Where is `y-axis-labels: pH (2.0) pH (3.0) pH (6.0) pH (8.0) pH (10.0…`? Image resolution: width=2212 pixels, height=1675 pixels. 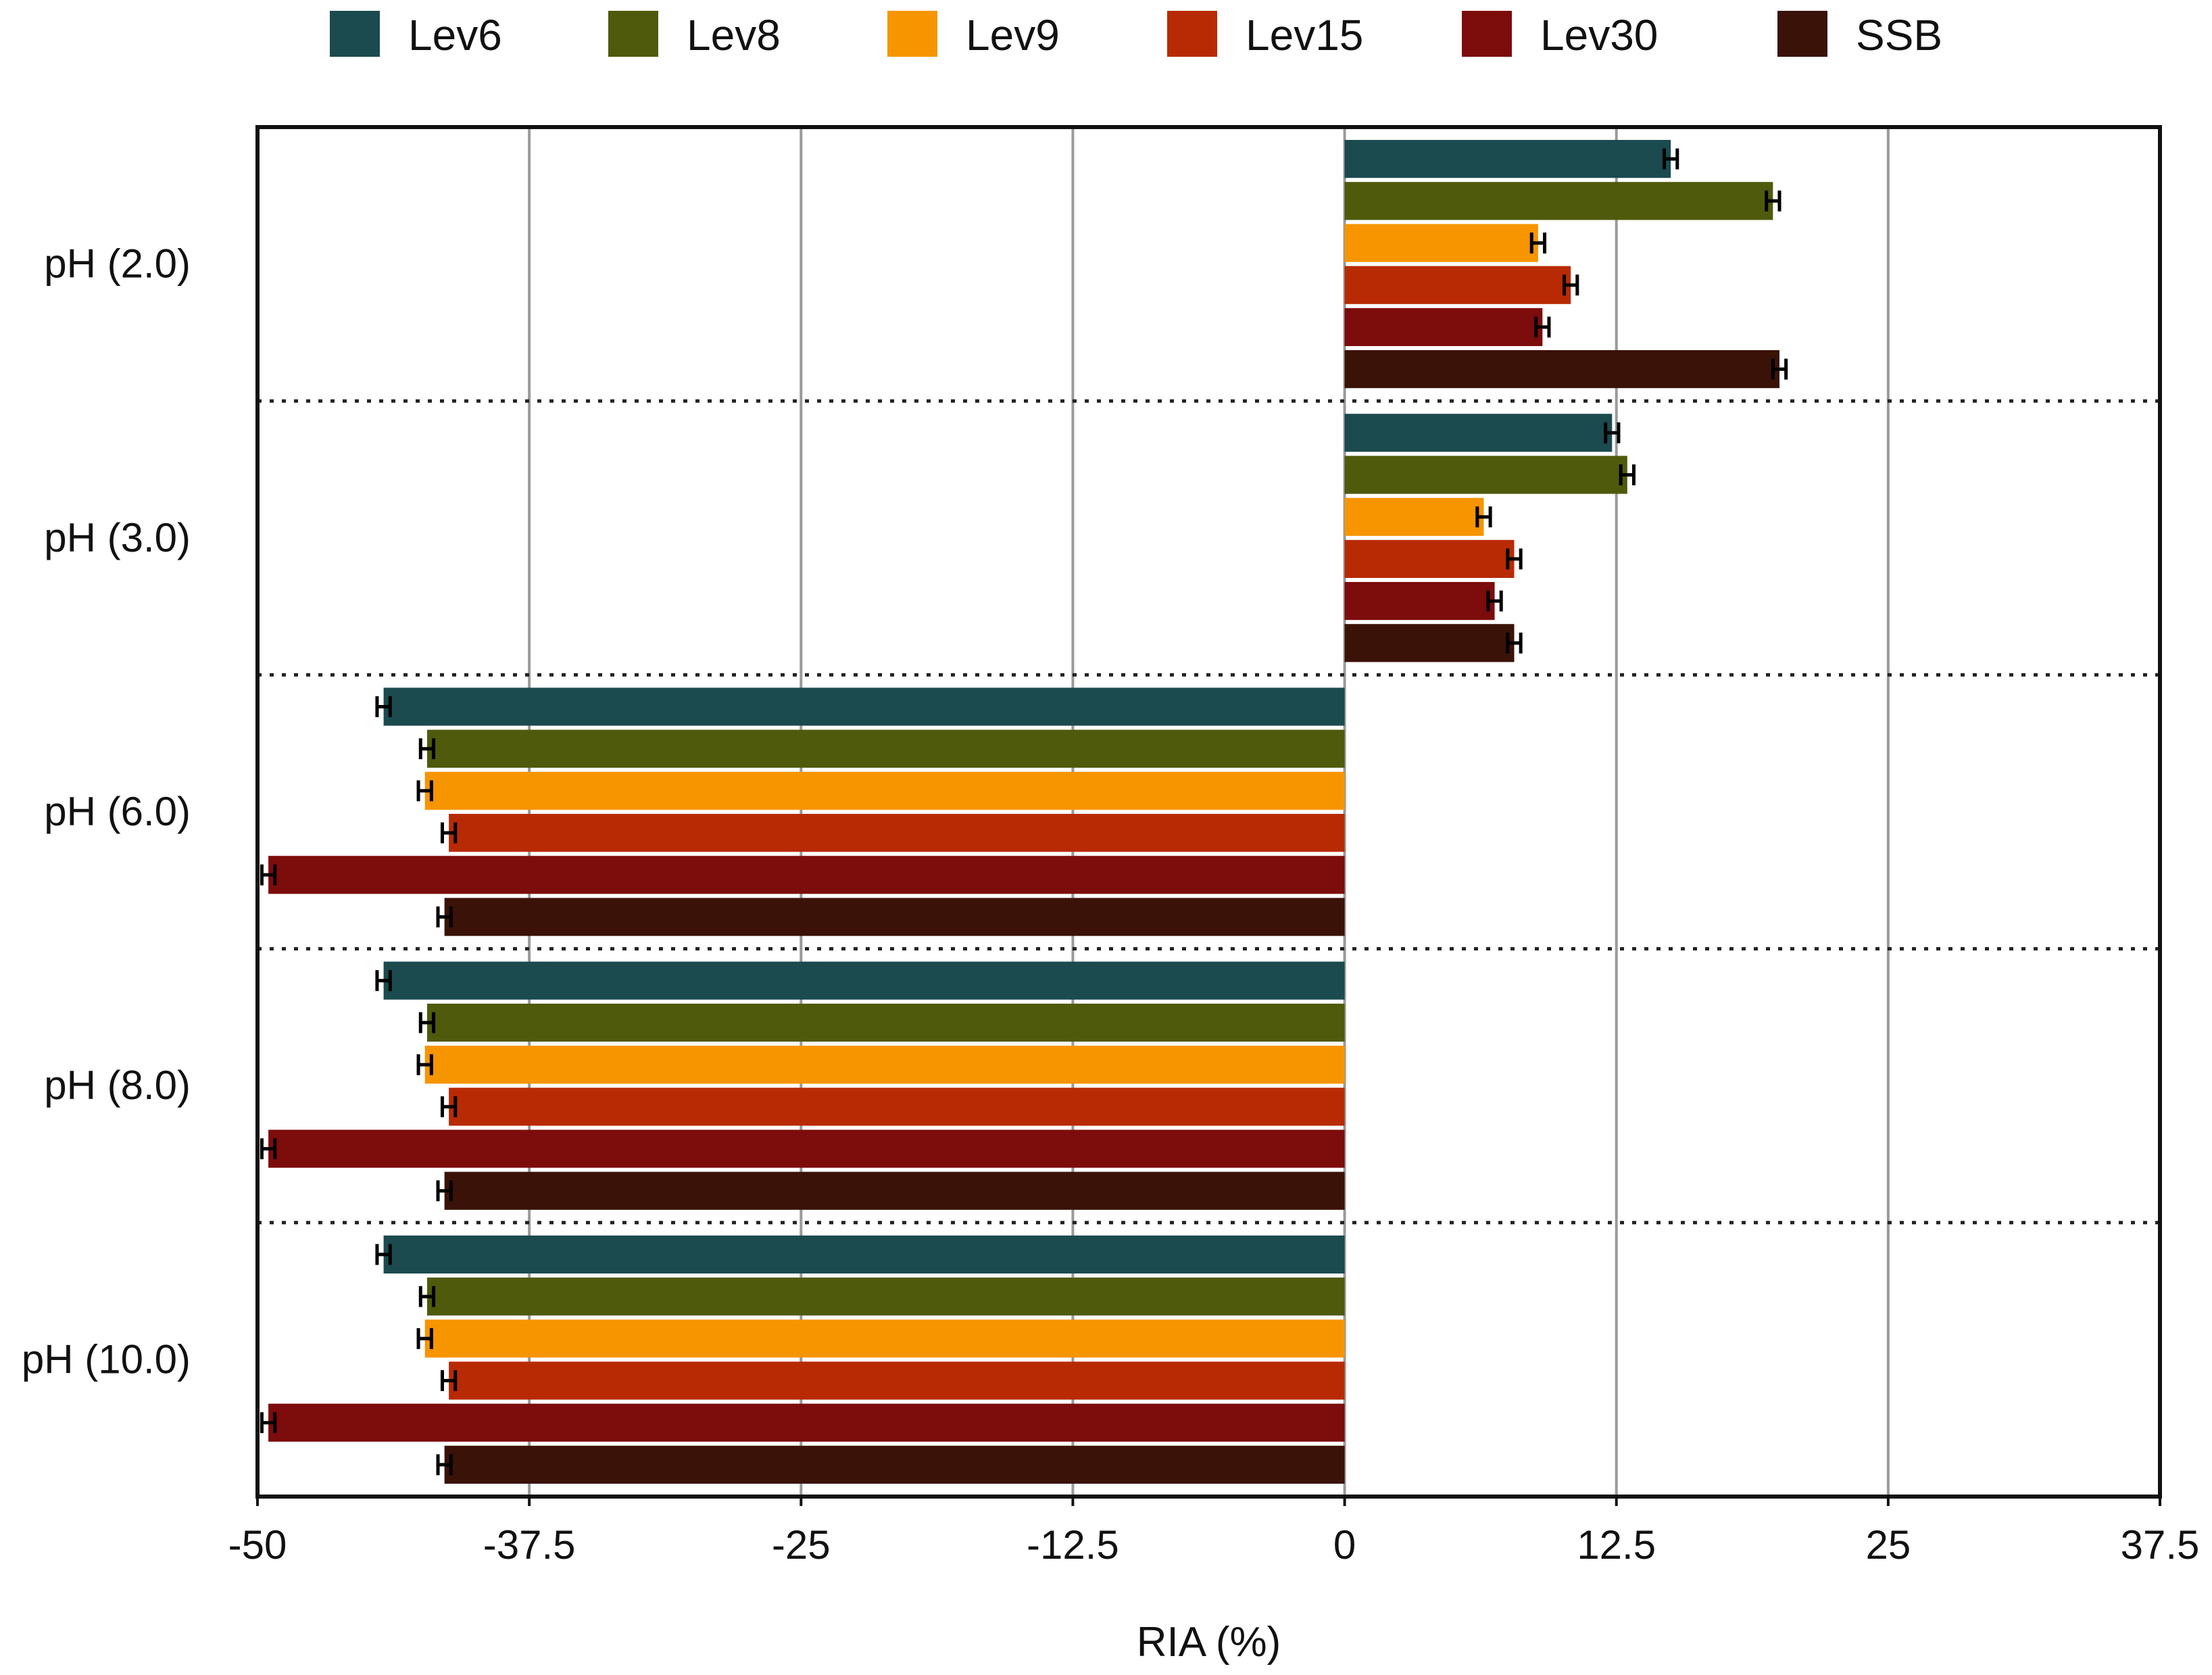
y-axis-labels: pH (2.0) pH (3.0) pH (6.0) pH (8.0) pH (10.0… is located at coordinates (106, 811).